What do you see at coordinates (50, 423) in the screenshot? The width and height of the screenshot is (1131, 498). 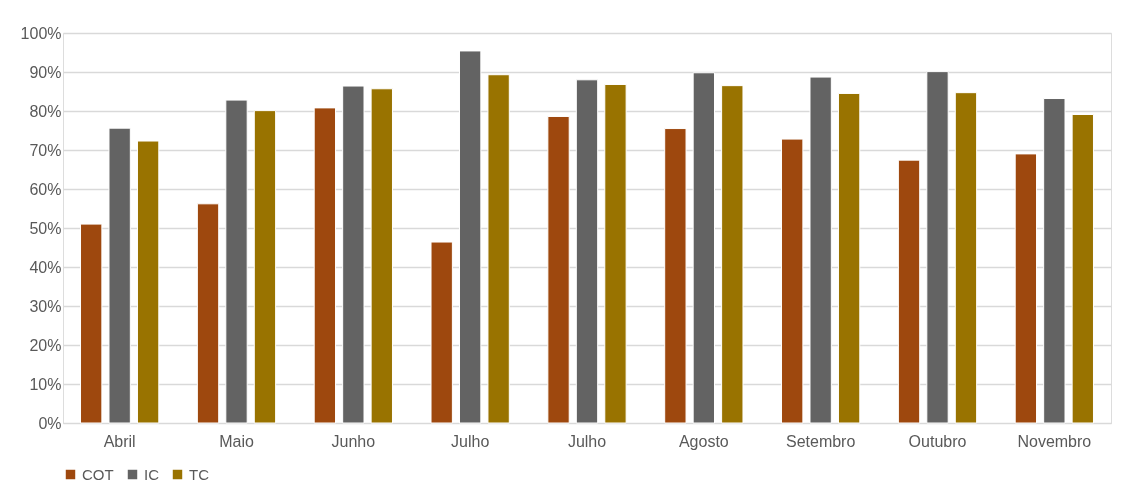 I see `y-tick-label: 0%` at bounding box center [50, 423].